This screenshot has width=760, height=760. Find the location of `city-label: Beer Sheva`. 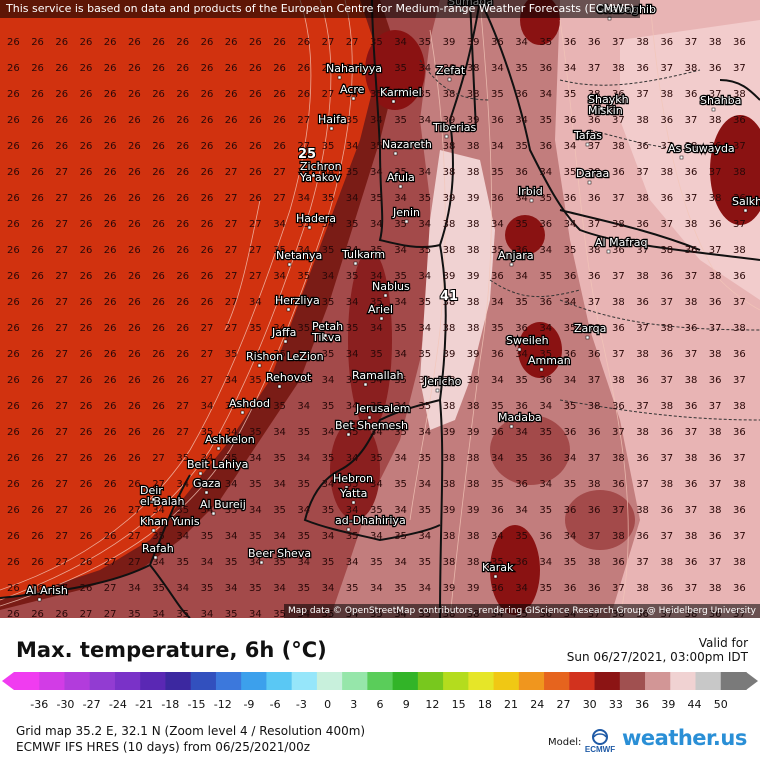

city-label: Beer Sheva is located at coordinates (280, 554).